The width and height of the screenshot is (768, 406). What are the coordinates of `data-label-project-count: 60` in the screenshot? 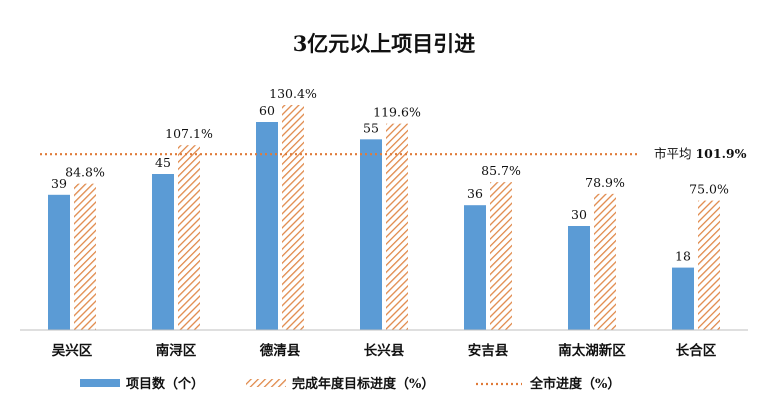 It's located at (267, 110).